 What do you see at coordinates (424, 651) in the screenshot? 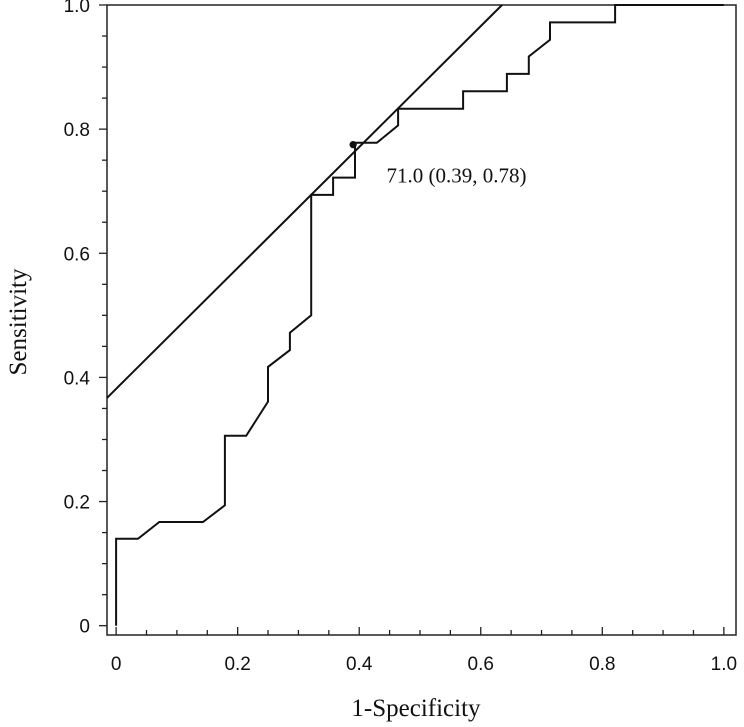
I see `x-axis-ticks: 0 0.2 0.4 0.6 0.8 1.0` at bounding box center [424, 651].